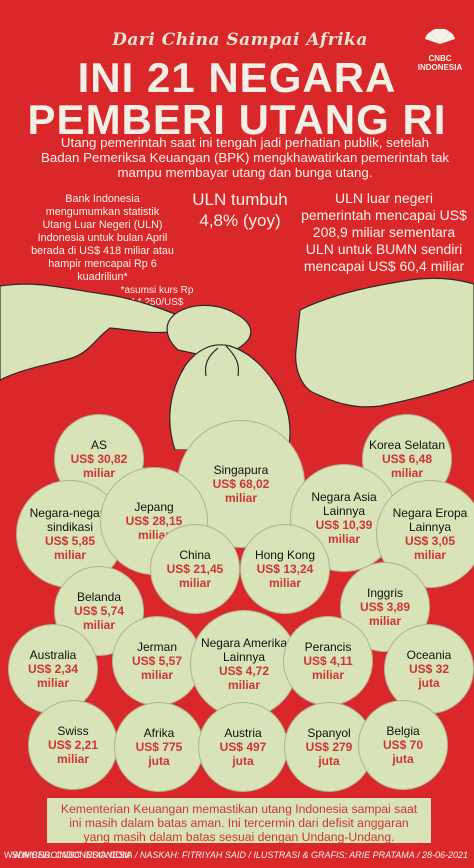  Describe the element at coordinates (430, 520) in the screenshot. I see `country-name: Negara Eropa Lainnya` at that location.